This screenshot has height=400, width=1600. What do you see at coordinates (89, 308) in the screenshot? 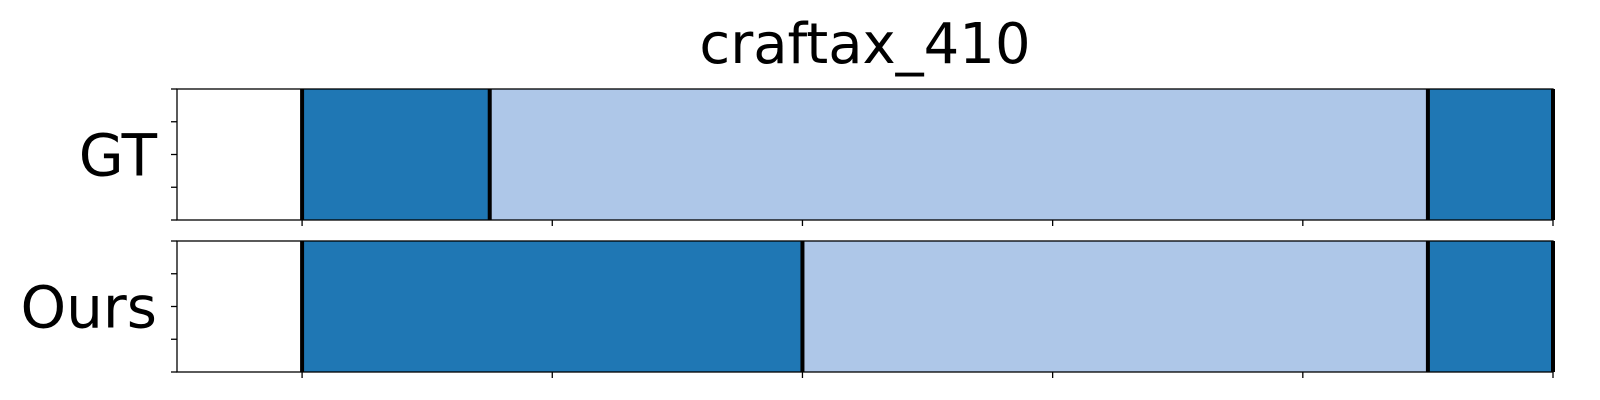
I see `row-label-ours: Ours` at bounding box center [89, 308].